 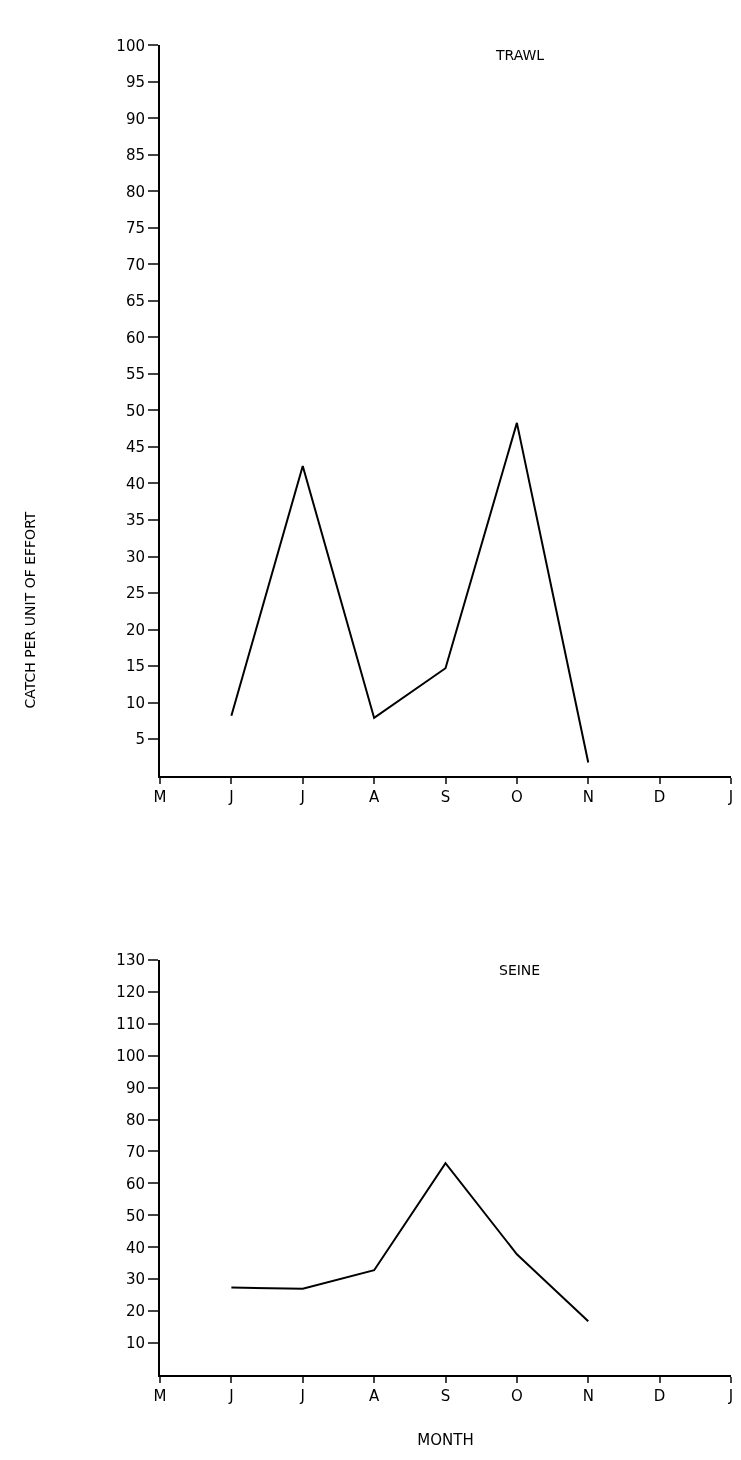 What do you see at coordinates (135, 374) in the screenshot?
I see `y-tick-label: 55` at bounding box center [135, 374].